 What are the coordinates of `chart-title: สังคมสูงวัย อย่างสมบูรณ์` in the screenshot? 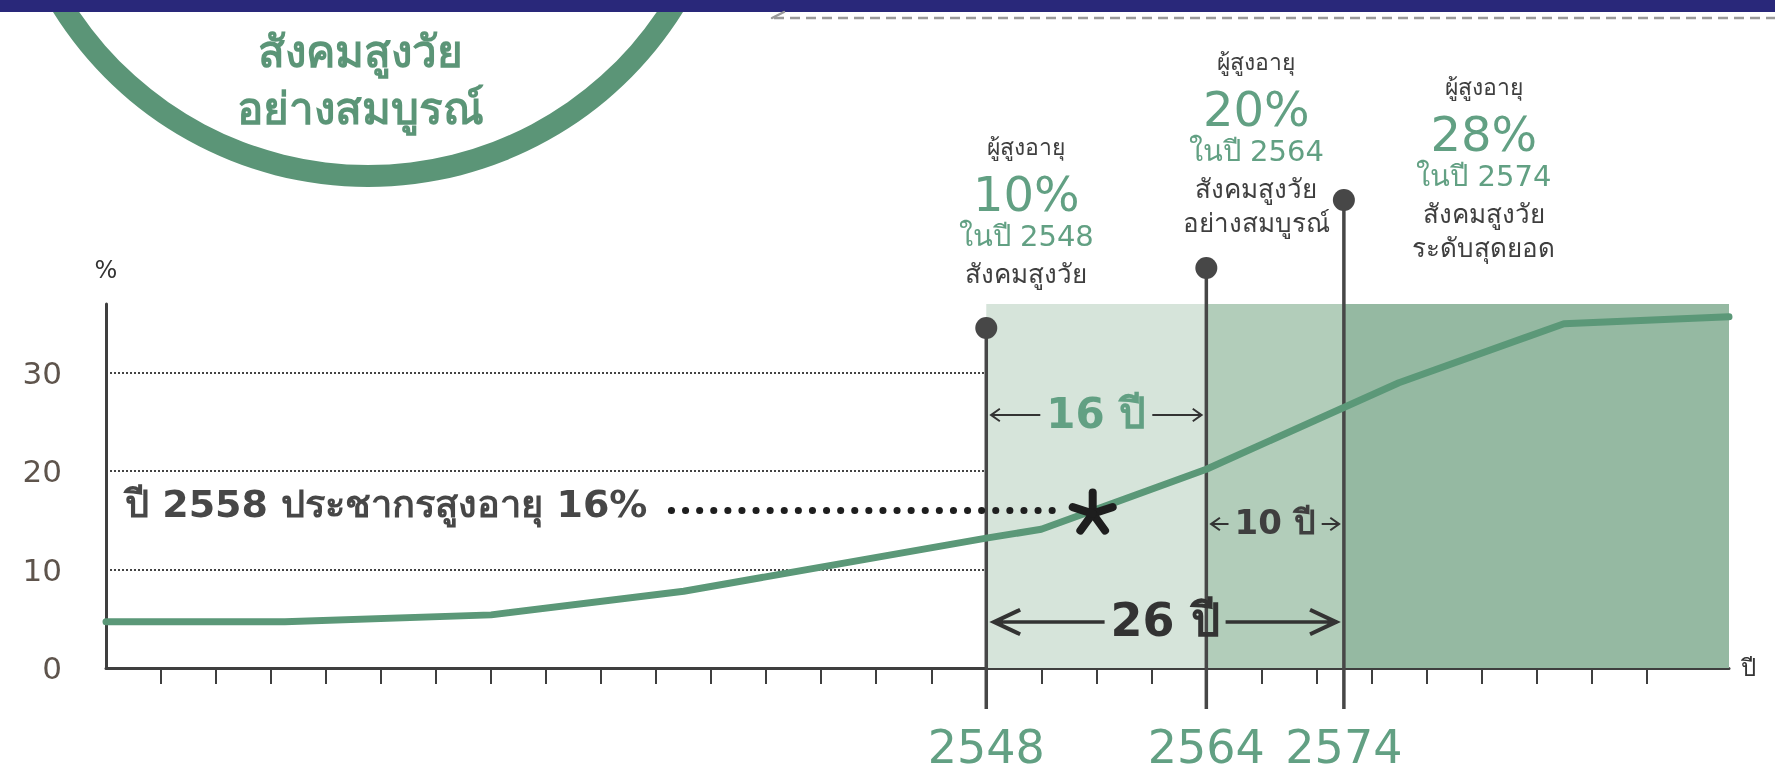 It's located at (360, 81).